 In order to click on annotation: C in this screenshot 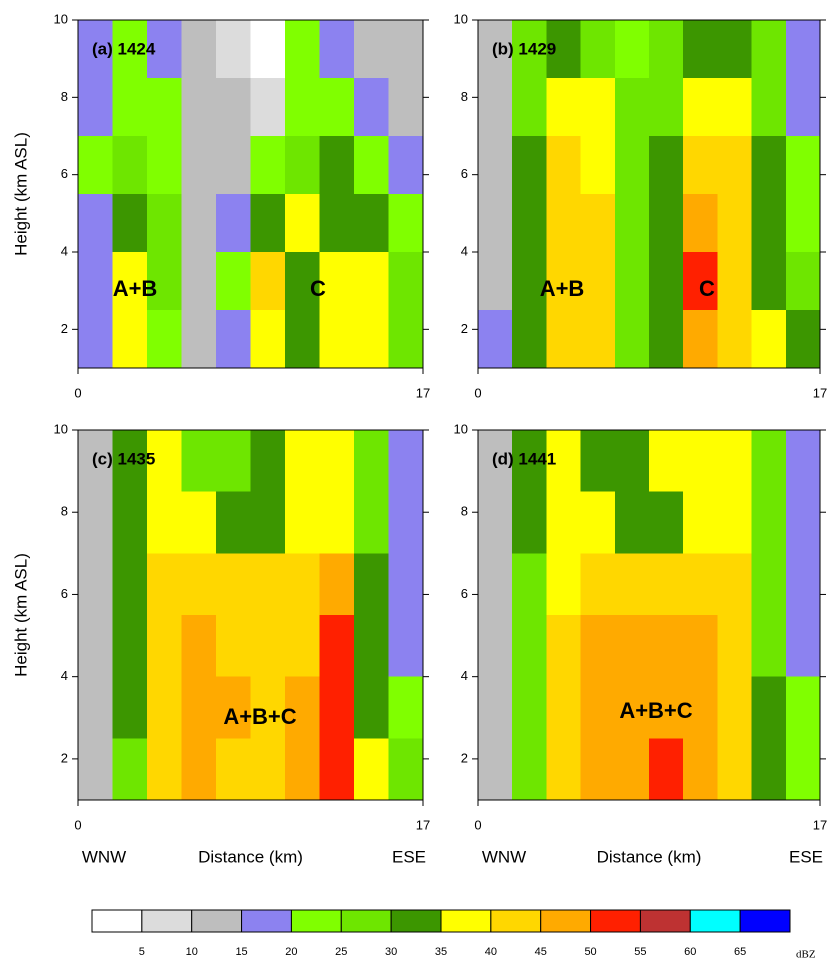, I will do `click(707, 288)`.